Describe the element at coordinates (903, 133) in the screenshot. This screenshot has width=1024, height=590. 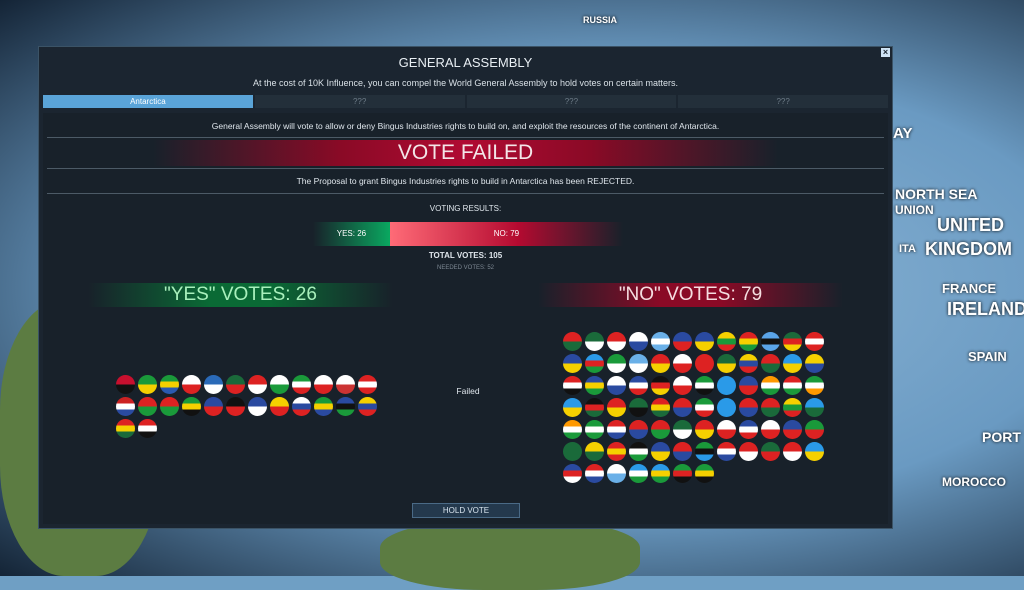
I see `map-label: AY` at that location.